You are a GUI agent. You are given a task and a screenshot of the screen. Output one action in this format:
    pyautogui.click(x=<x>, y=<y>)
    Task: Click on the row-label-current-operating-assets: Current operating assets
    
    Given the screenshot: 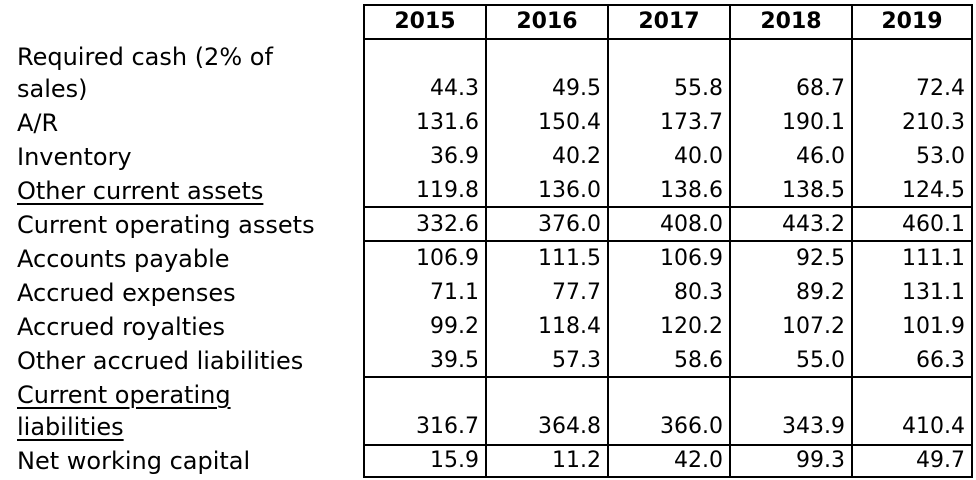 What is the action you would take?
    pyautogui.click(x=166, y=225)
    